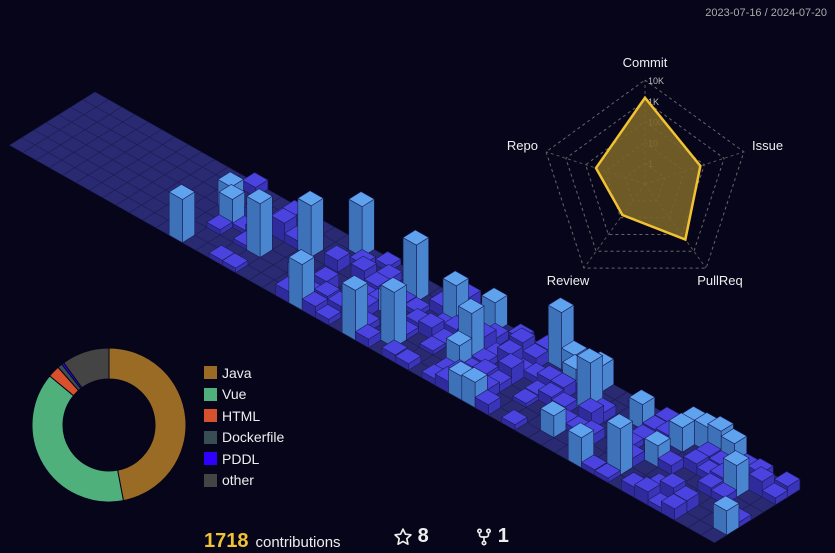 The image size is (835, 553). Describe the element at coordinates (568, 280) in the screenshot. I see `radar-axis-label: Review` at that location.